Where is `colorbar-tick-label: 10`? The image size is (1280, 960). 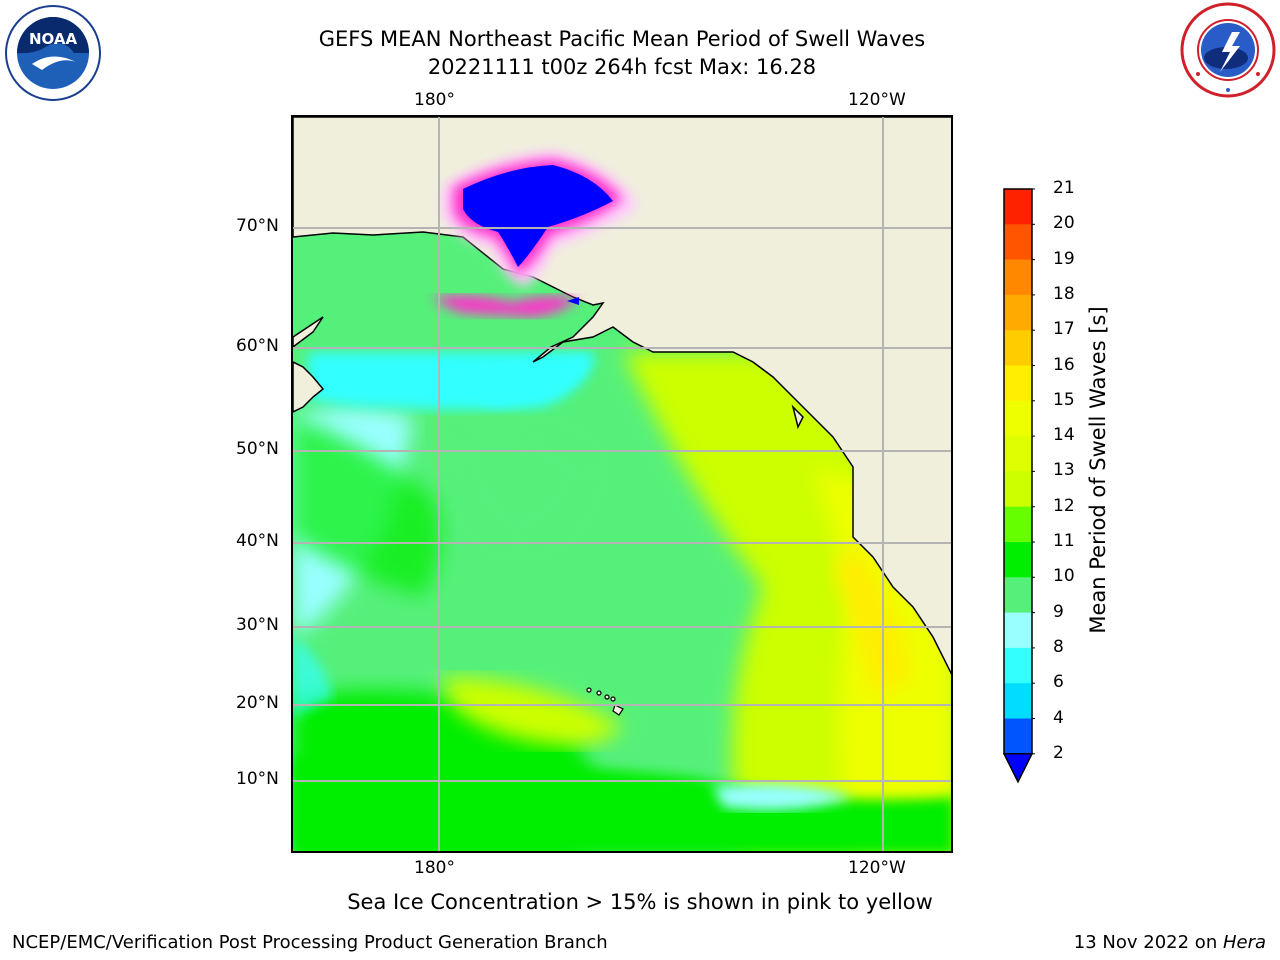
colorbar-tick-label: 10 is located at coordinates (1064, 576).